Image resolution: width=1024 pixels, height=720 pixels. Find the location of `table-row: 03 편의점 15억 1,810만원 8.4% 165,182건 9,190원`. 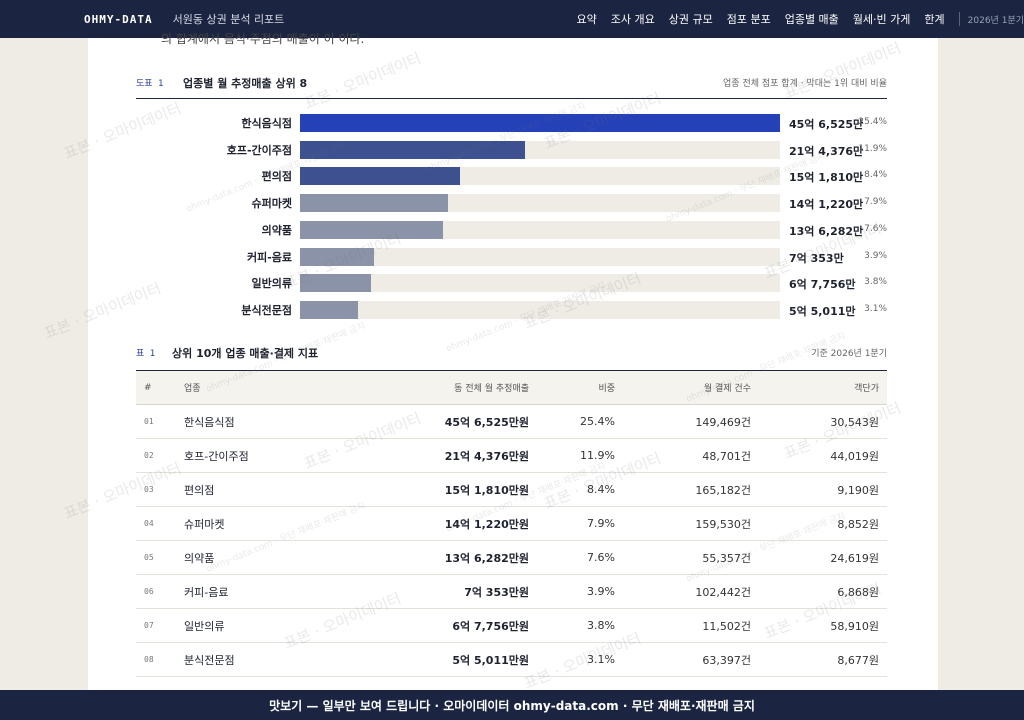

table-row: 03 편의점 15억 1,810만원 8.4% 165,182건 9,190원 is located at coordinates (511, 489).